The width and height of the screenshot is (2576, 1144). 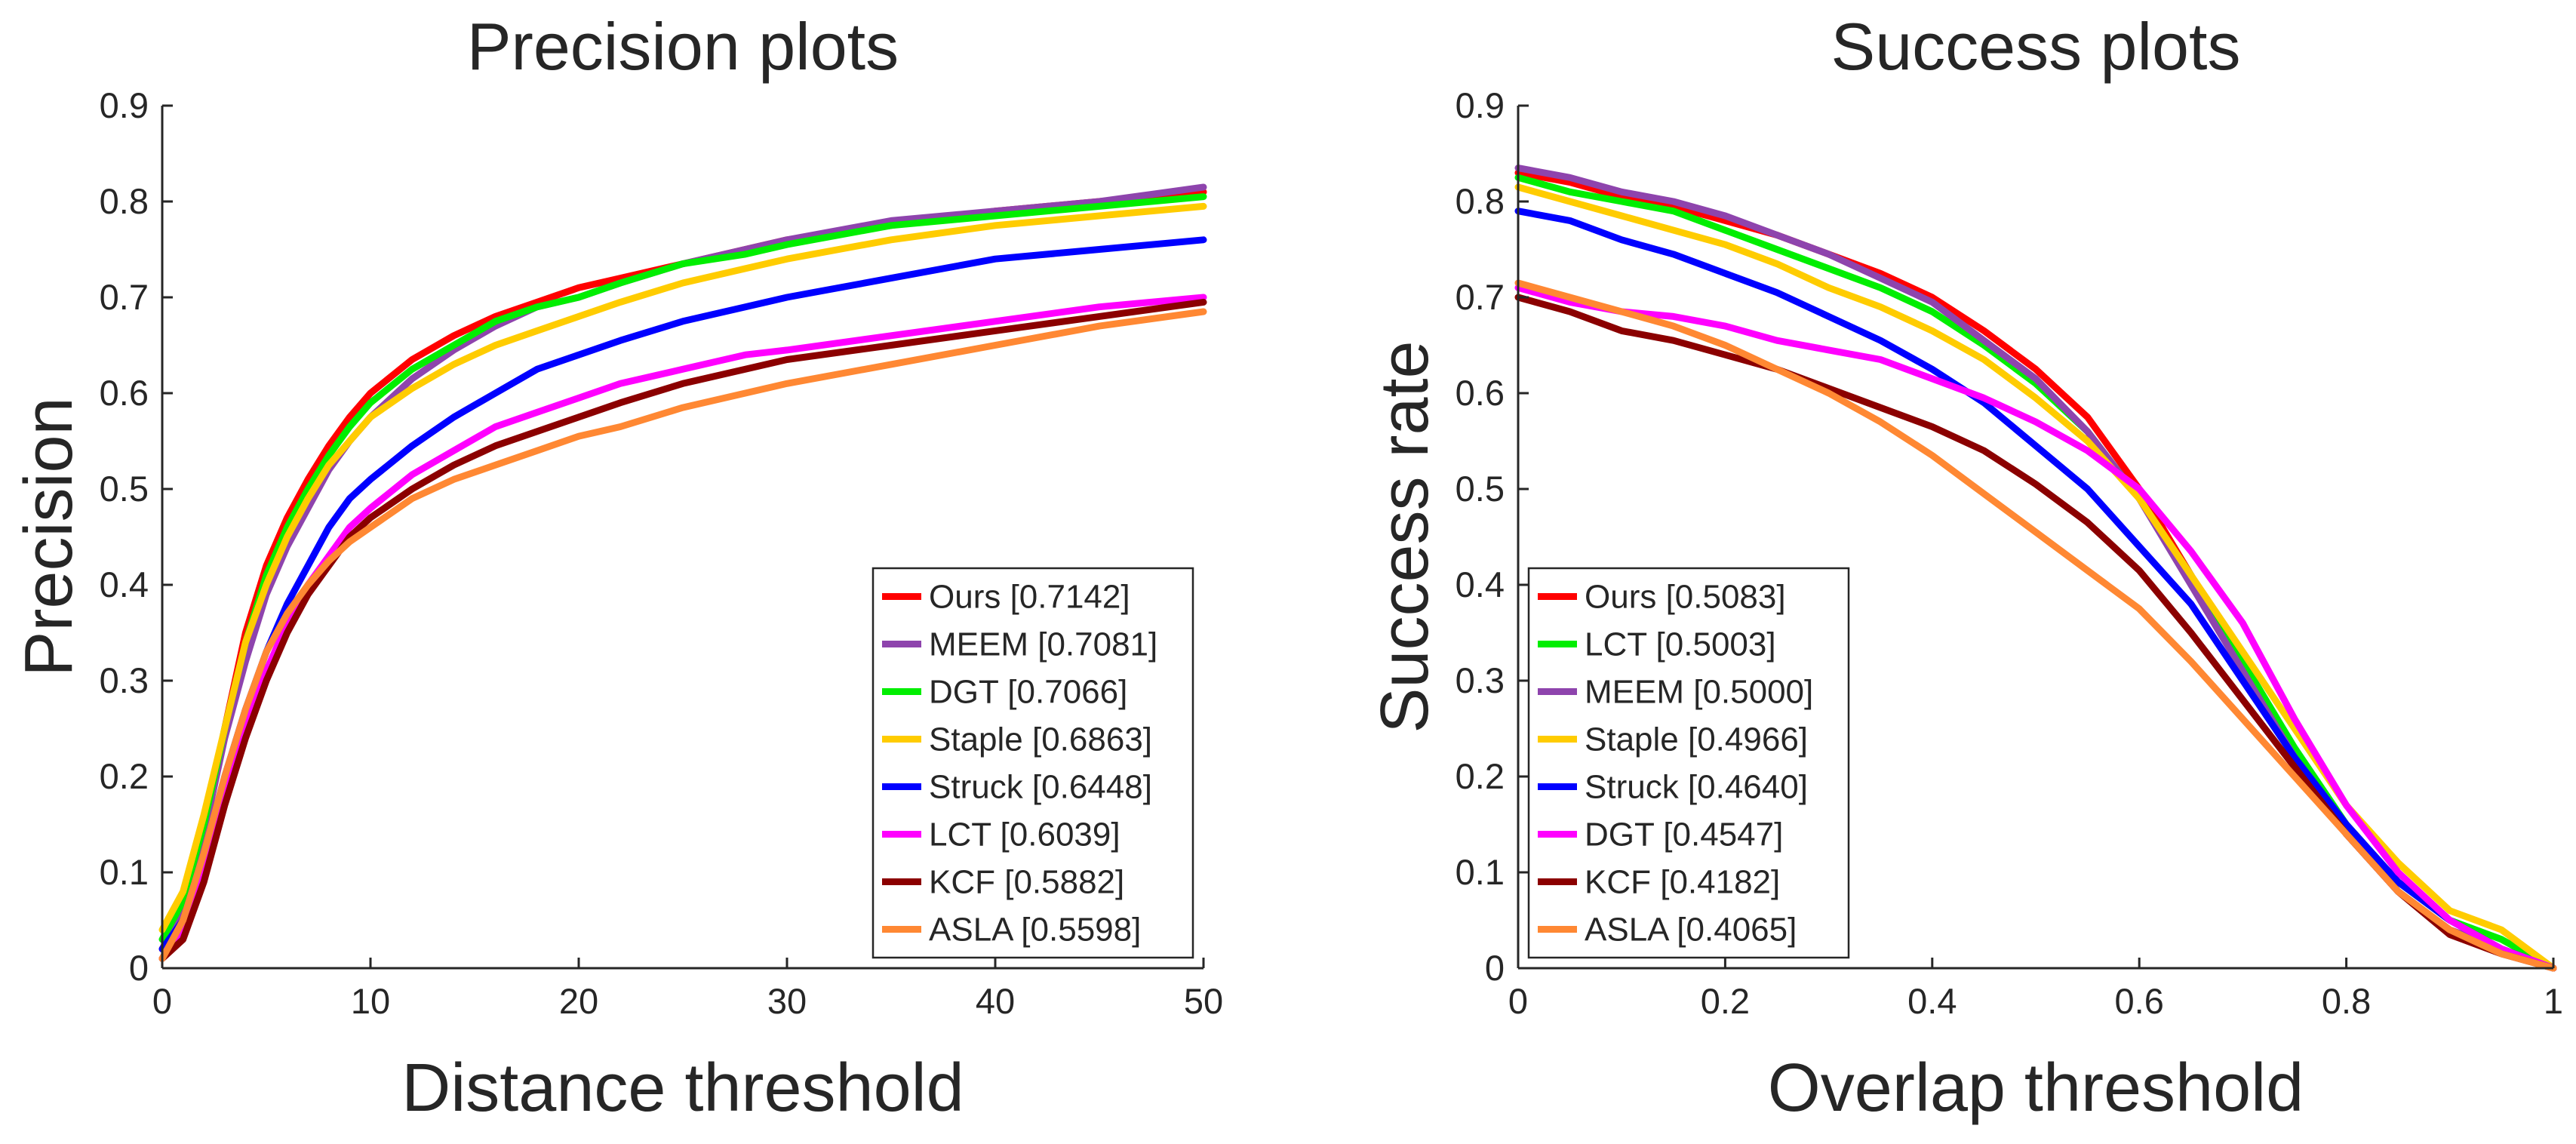 I want to click on legend-label-kcf: KCF [0.4182], so click(x=1682, y=882).